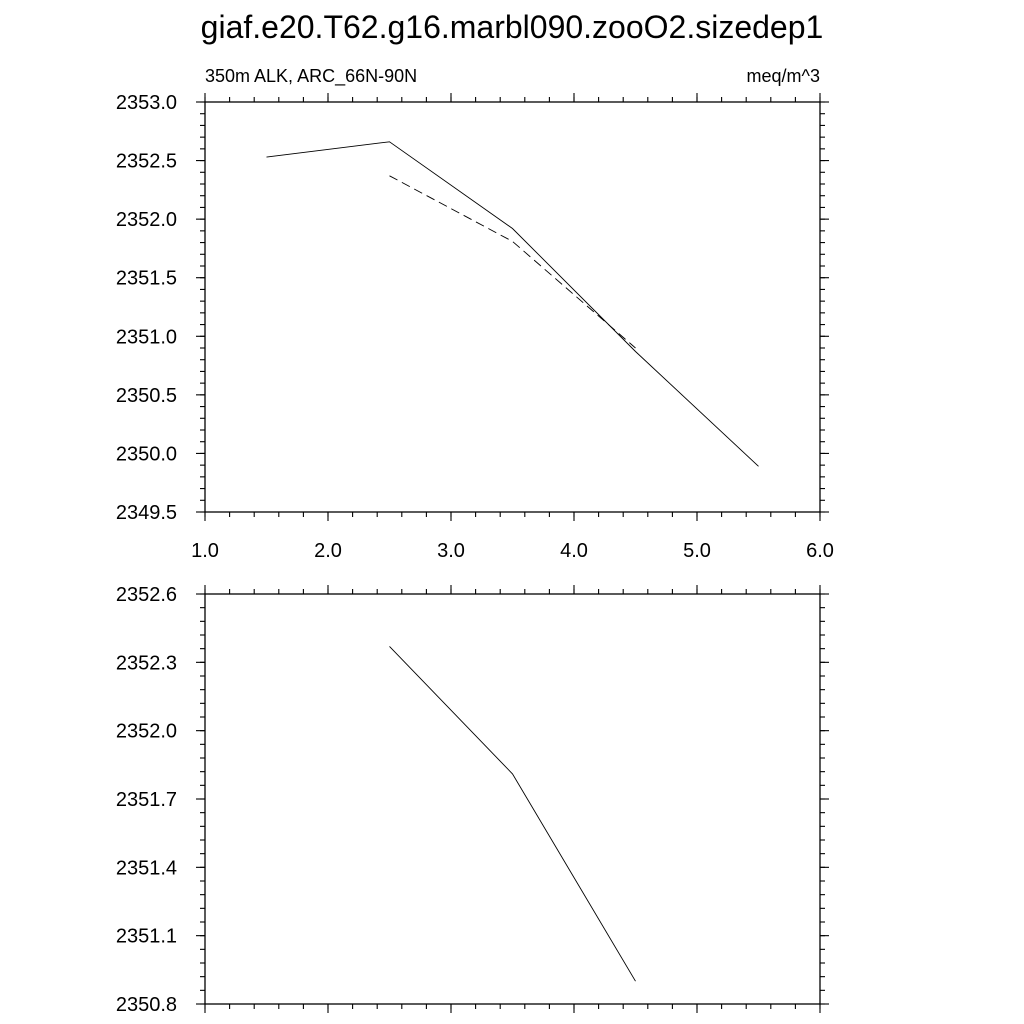 The image size is (1024, 1024). Describe the element at coordinates (146, 162) in the screenshot. I see `y-tick-label: 2352.5` at that location.